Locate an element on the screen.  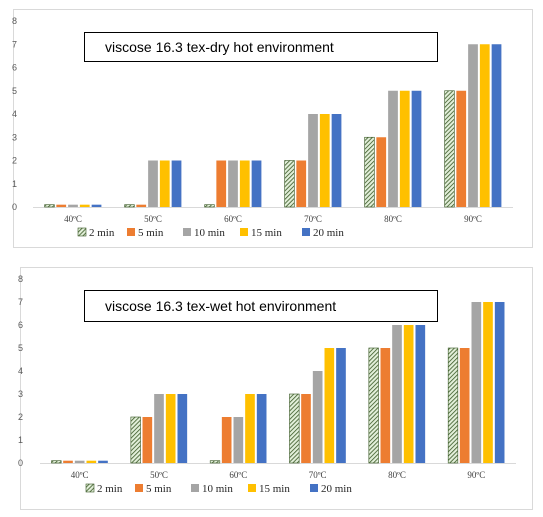
bar-wet-50-c-5-min is located at coordinates (147, 440).